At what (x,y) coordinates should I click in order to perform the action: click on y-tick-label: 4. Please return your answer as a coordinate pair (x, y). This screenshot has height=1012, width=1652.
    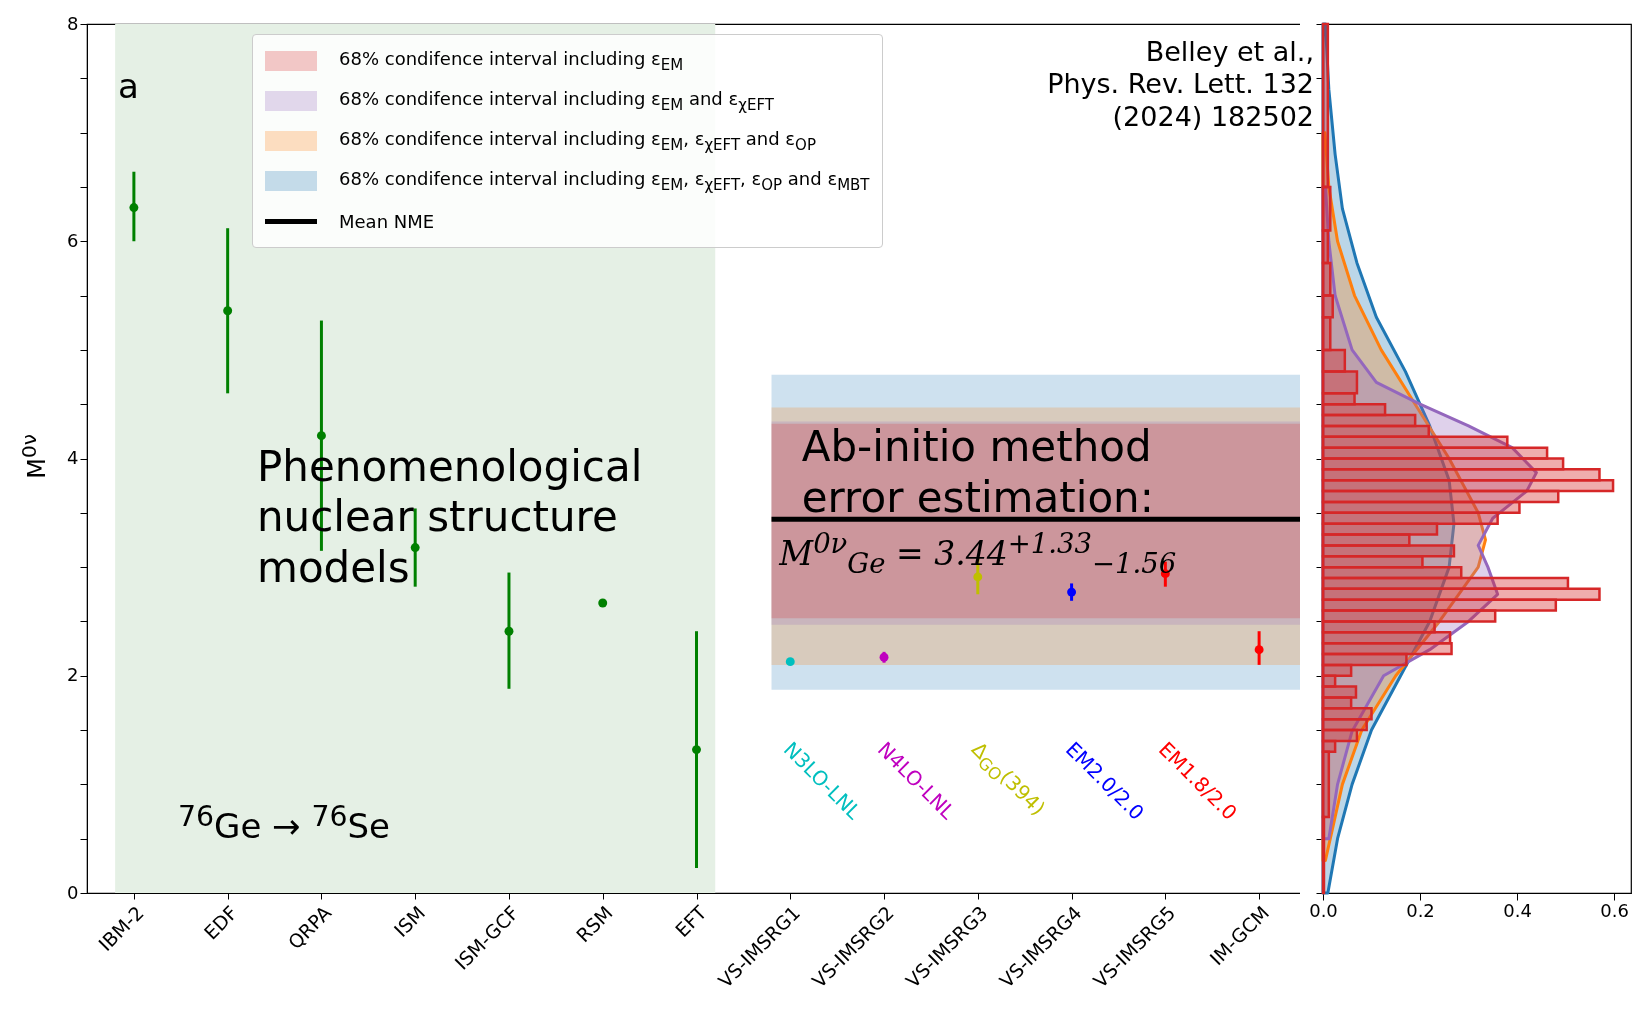
    Looking at the image, I should click on (73, 457).